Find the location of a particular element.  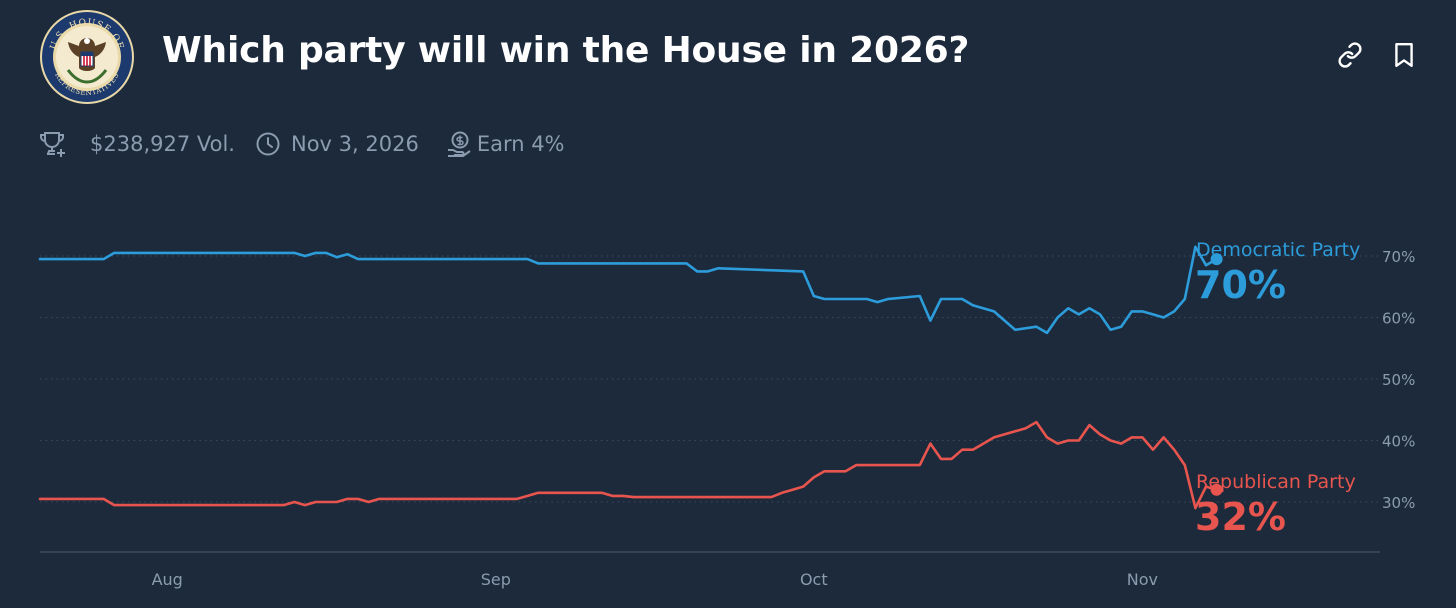

end-date-text: Nov 3, 2026 is located at coordinates (354, 144).